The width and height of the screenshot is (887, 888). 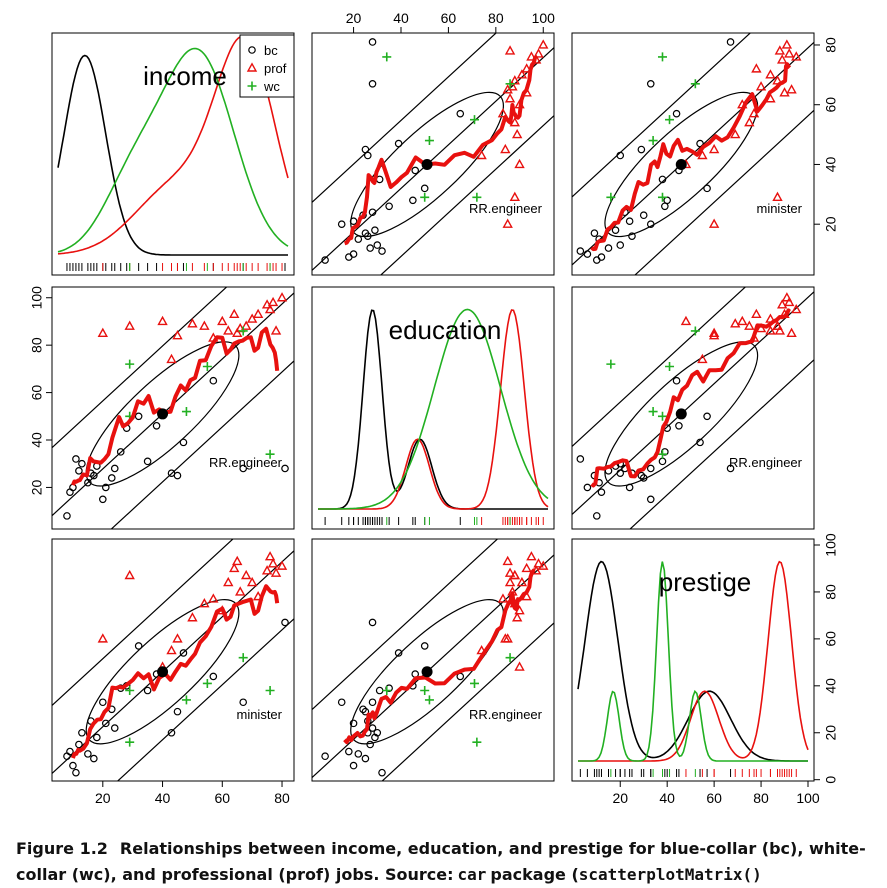 What do you see at coordinates (173, 154) in the screenshot?
I see `panel-frame-income-income` at bounding box center [173, 154].